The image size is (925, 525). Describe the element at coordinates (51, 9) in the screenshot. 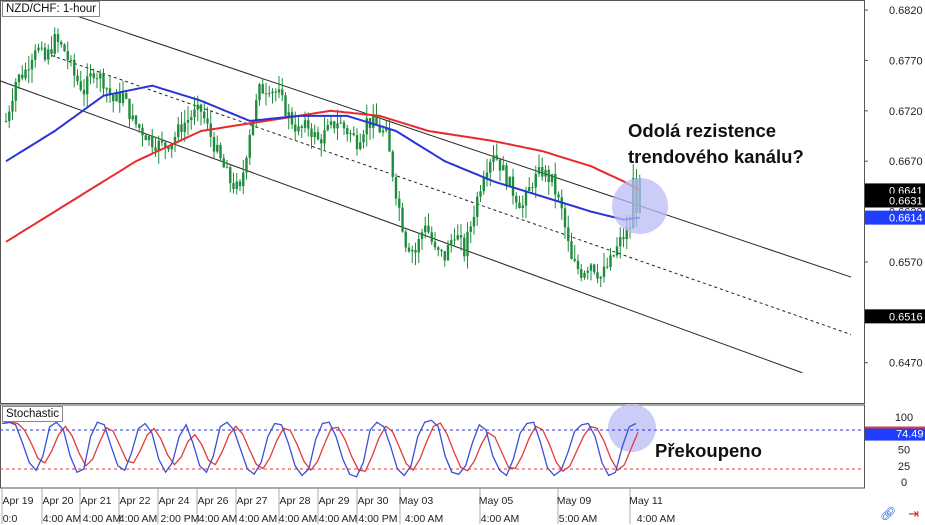

I see `chart-title: NZD/CHF: 1-hour` at that location.